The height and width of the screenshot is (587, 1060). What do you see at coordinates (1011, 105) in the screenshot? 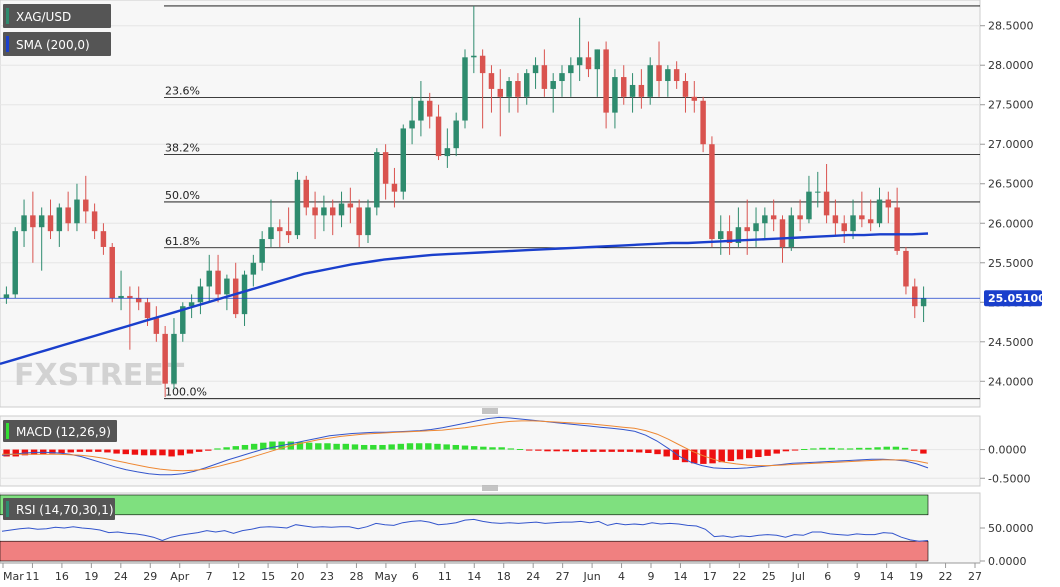
I see `price-tick-label: 27.5000` at bounding box center [1011, 105].